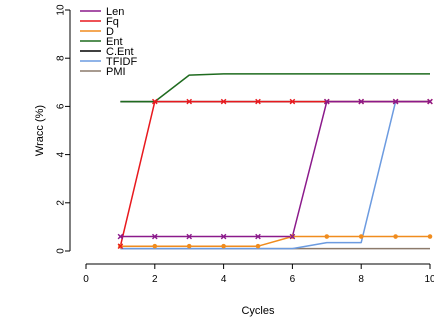  What do you see at coordinates (429, 279) in the screenshot?
I see `x-tick-label: 10` at bounding box center [429, 279].